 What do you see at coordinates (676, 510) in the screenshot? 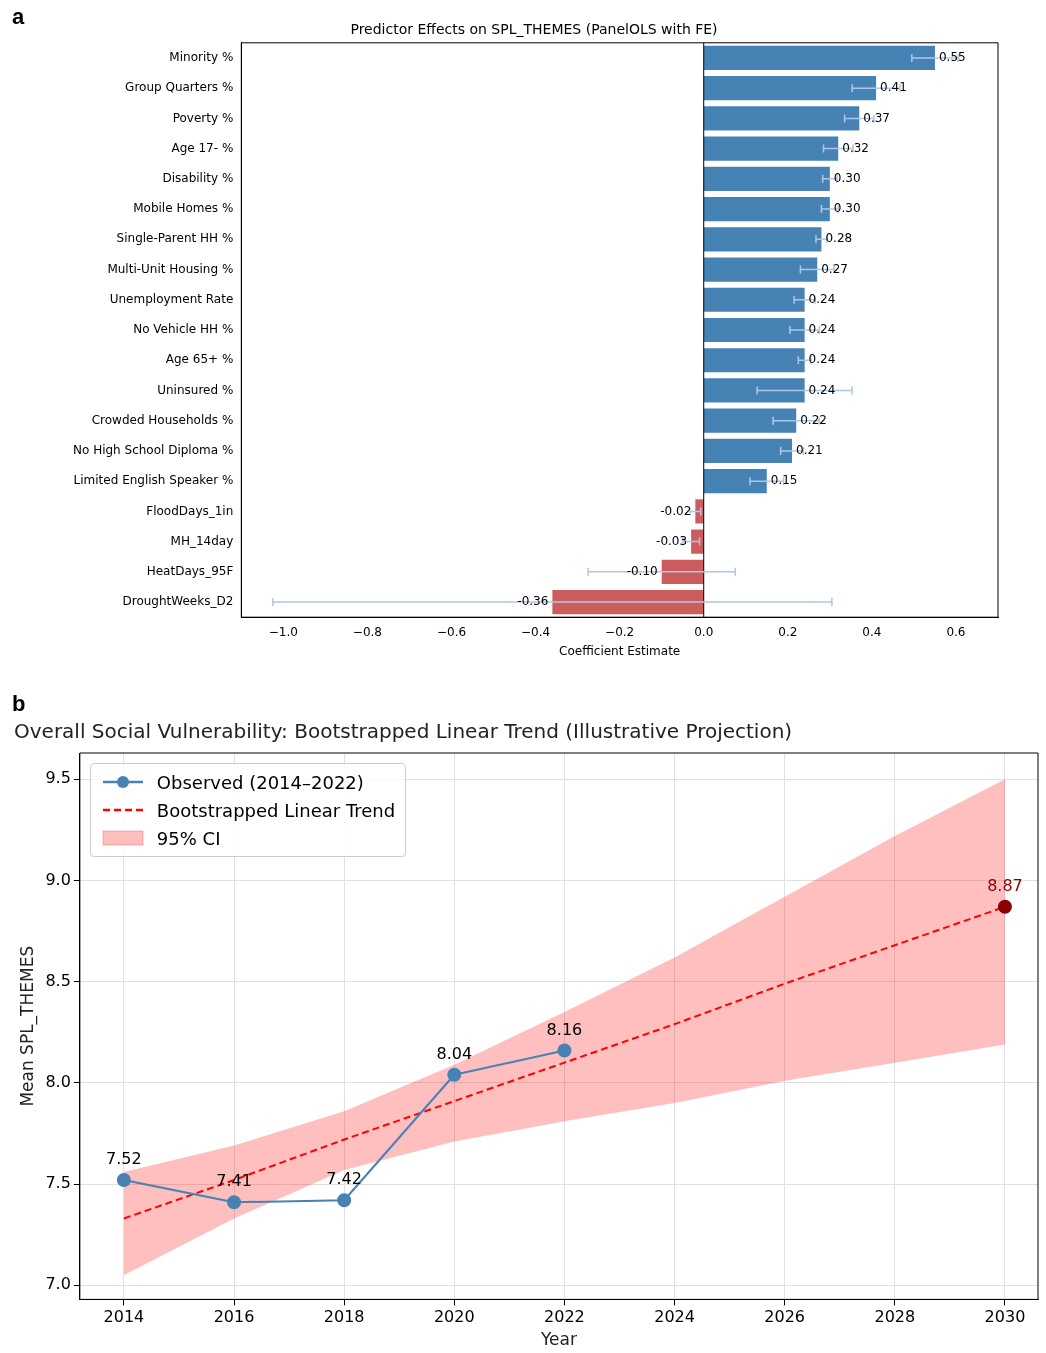
I see `data-label: -0.02` at bounding box center [676, 510].